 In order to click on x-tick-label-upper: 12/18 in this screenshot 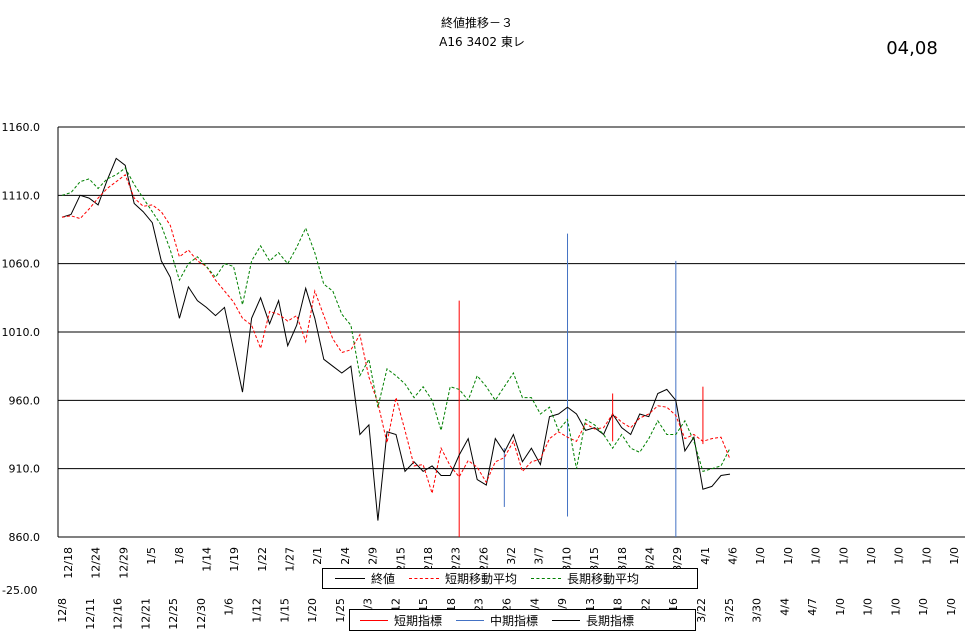, I will do `click(68, 563)`.